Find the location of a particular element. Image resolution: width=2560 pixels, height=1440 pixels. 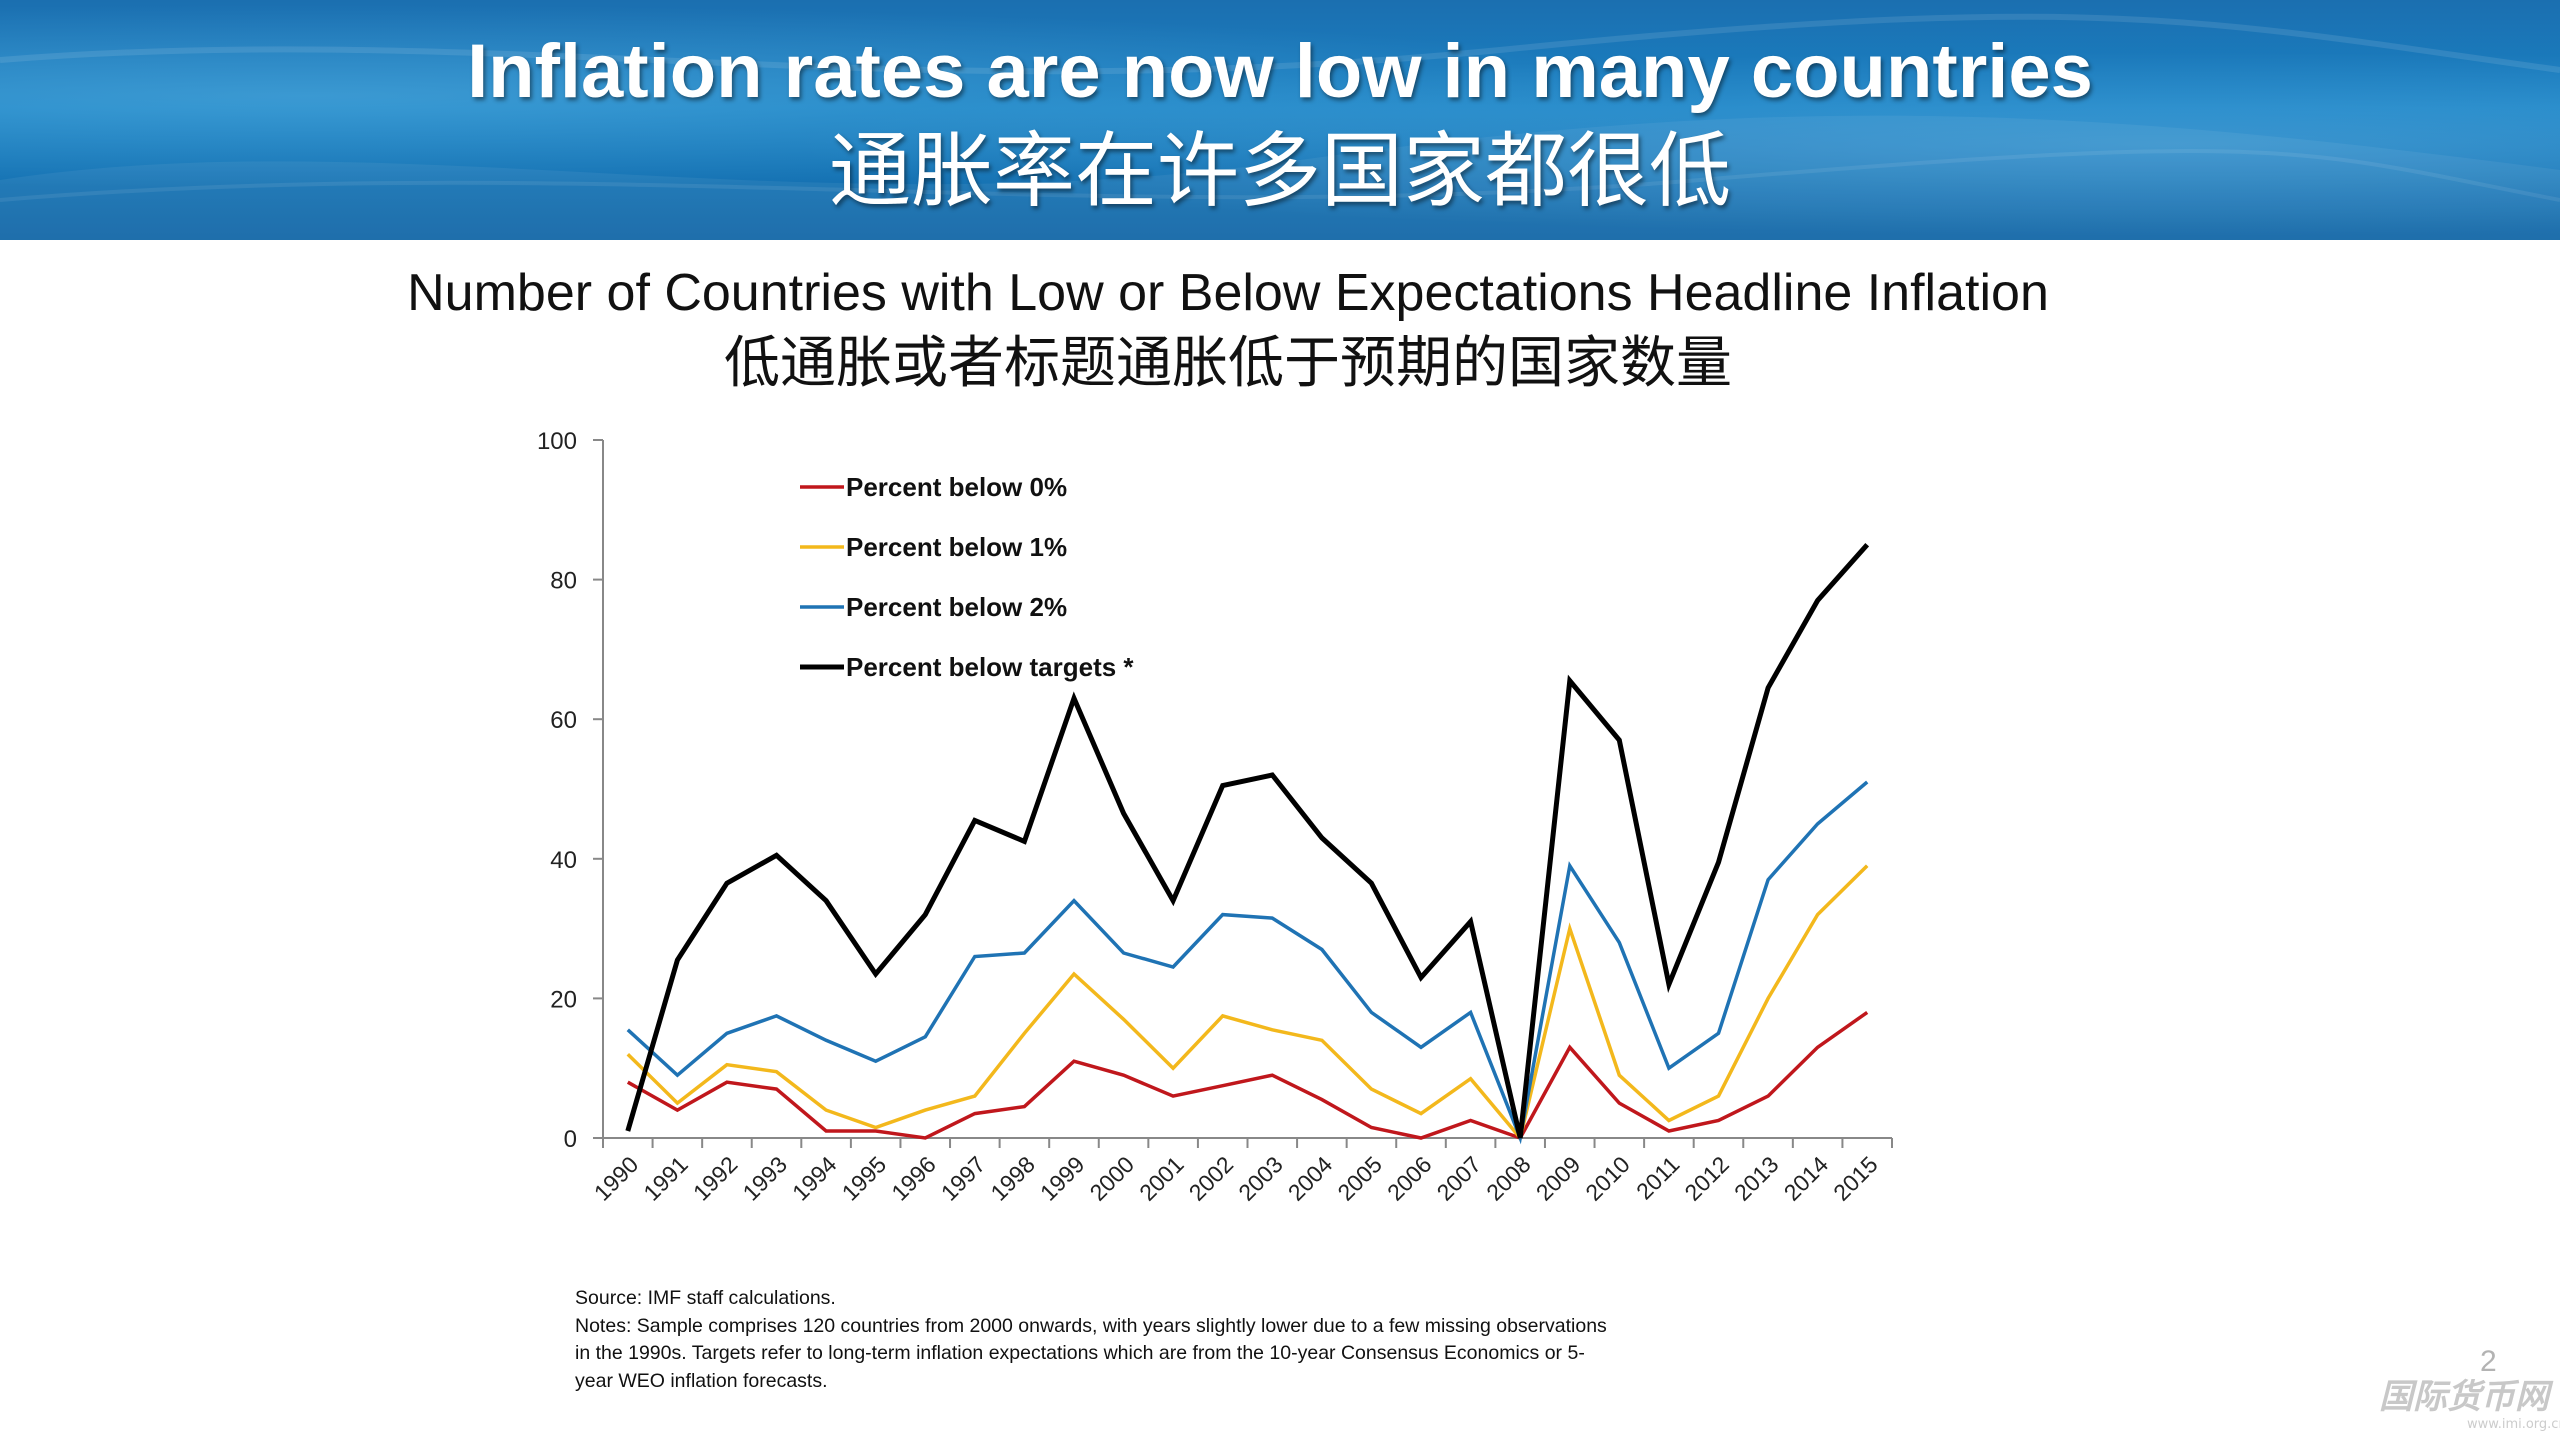

x-tick-label-2004: 2004 is located at coordinates (1310, 1178).